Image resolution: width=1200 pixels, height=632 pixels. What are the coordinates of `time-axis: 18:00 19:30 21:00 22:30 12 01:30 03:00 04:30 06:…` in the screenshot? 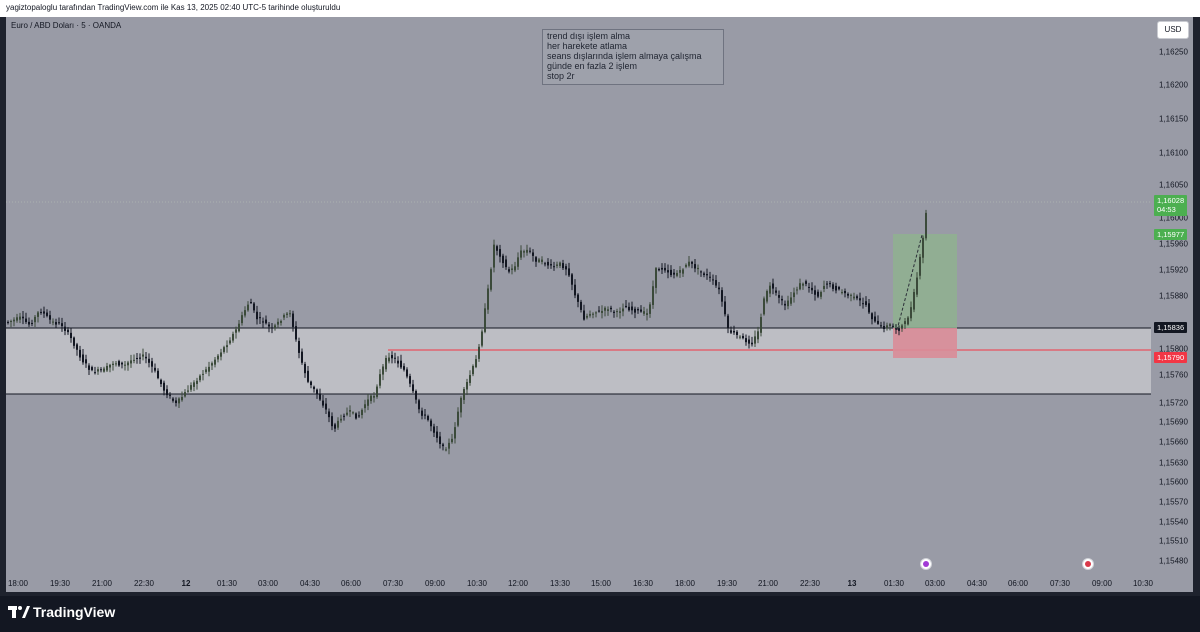 It's located at (599, 583).